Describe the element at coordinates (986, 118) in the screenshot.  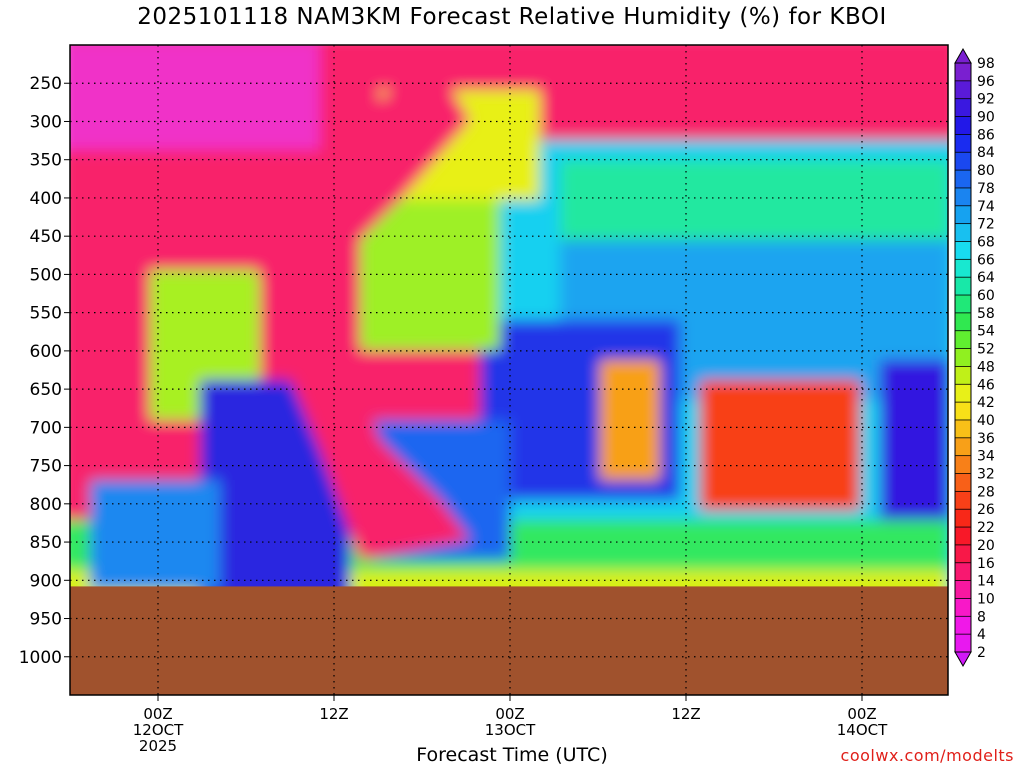
I see `colorbar-label: 90` at that location.